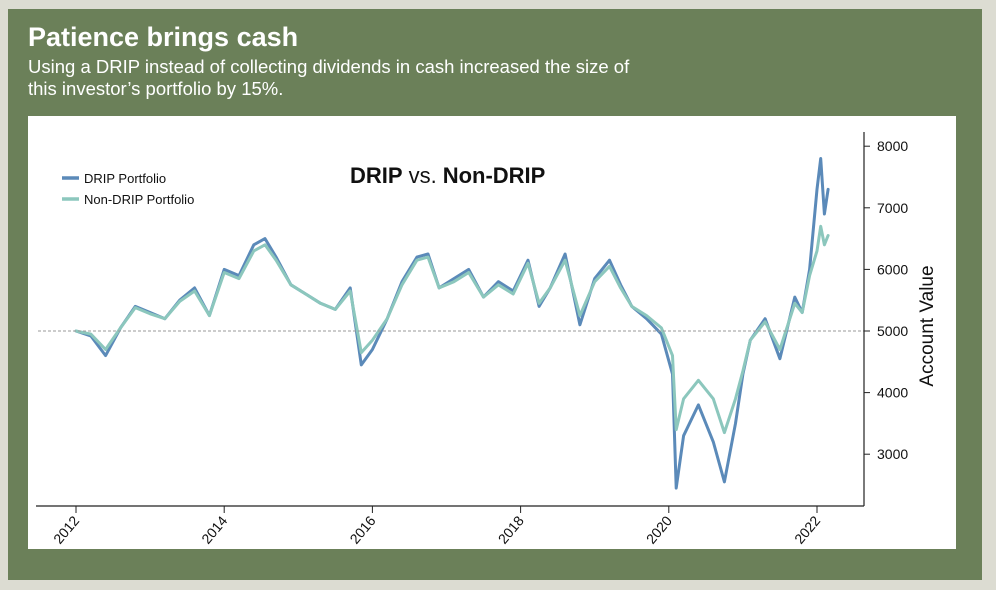 The height and width of the screenshot is (590, 996). I want to click on y-tick-label: 3000, so click(892, 454).